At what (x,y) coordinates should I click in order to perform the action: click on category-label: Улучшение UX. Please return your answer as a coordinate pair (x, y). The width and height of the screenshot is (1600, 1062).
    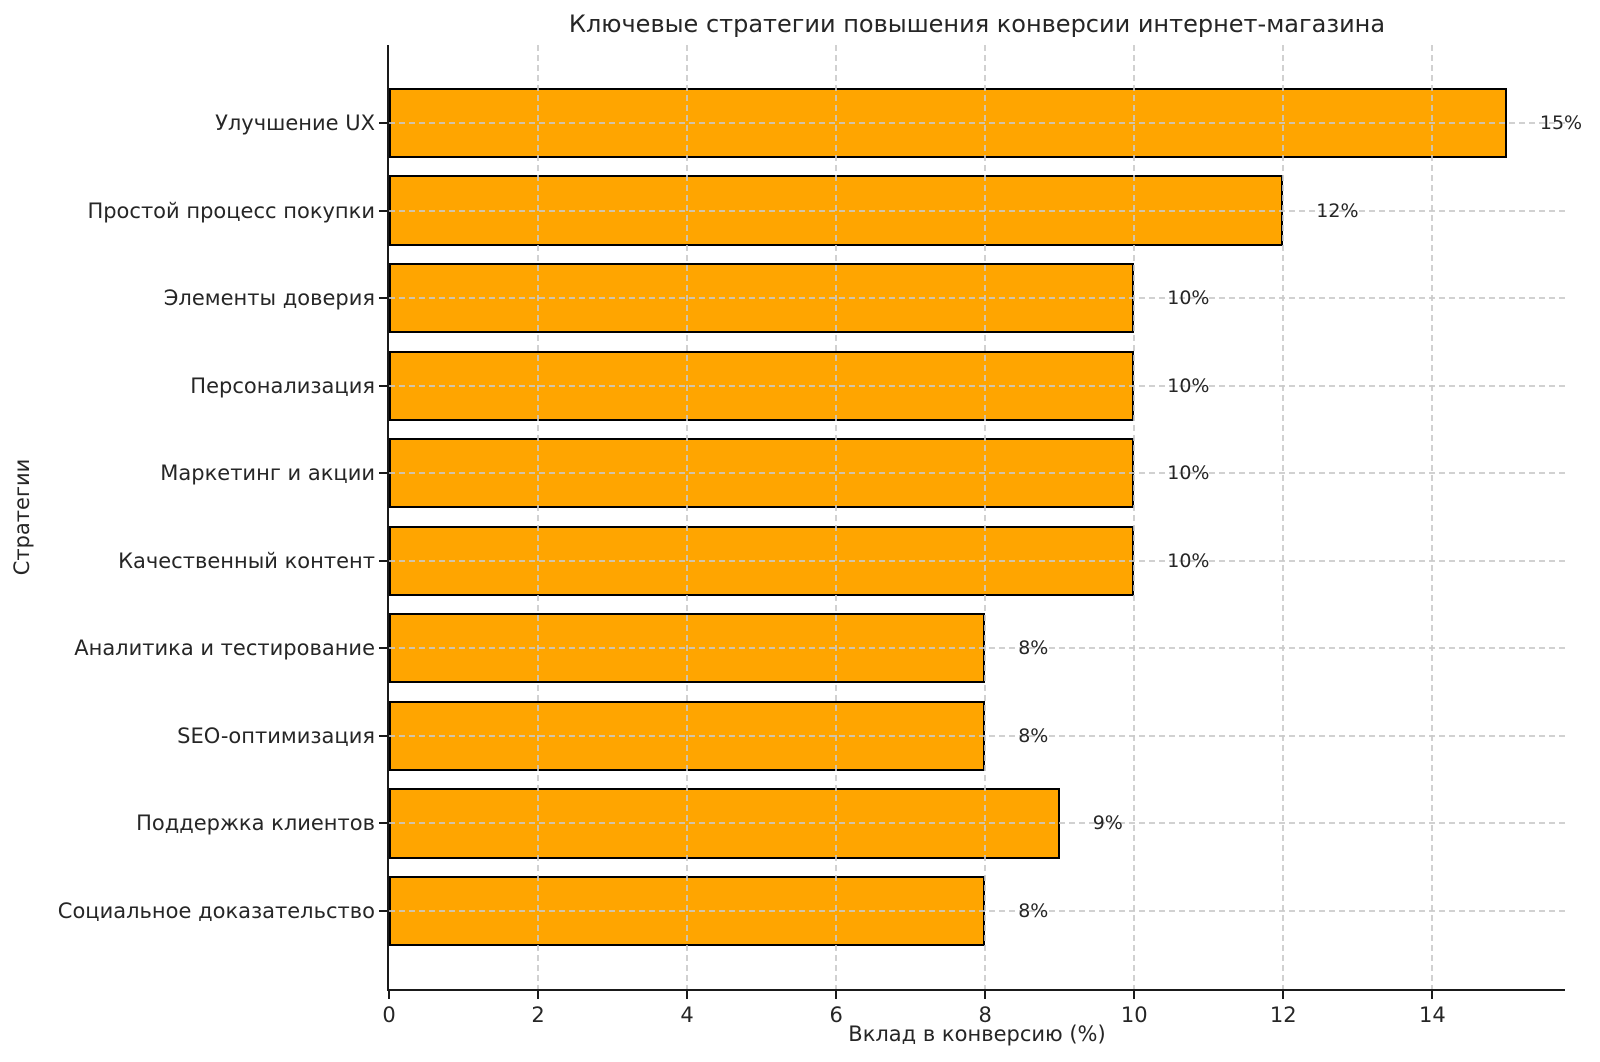
    Looking at the image, I should click on (295, 122).